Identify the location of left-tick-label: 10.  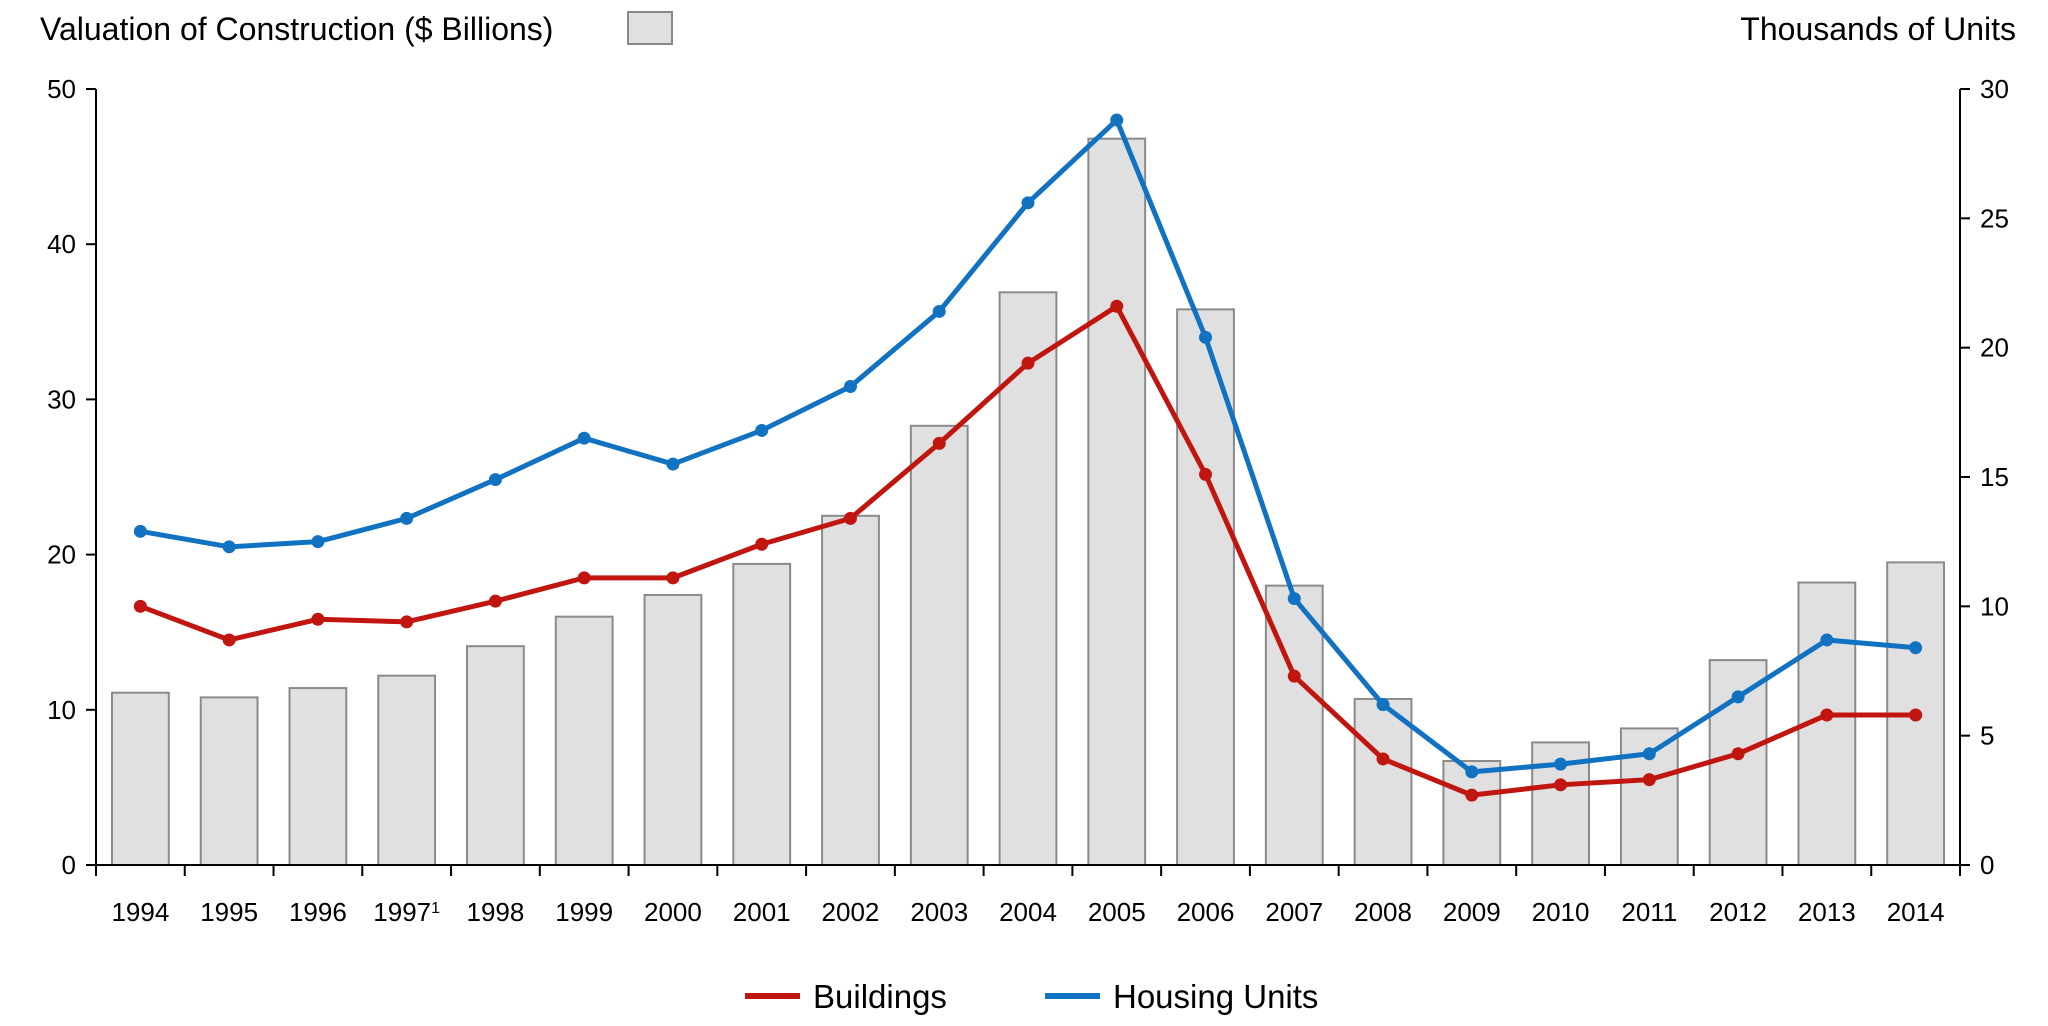
(61, 710).